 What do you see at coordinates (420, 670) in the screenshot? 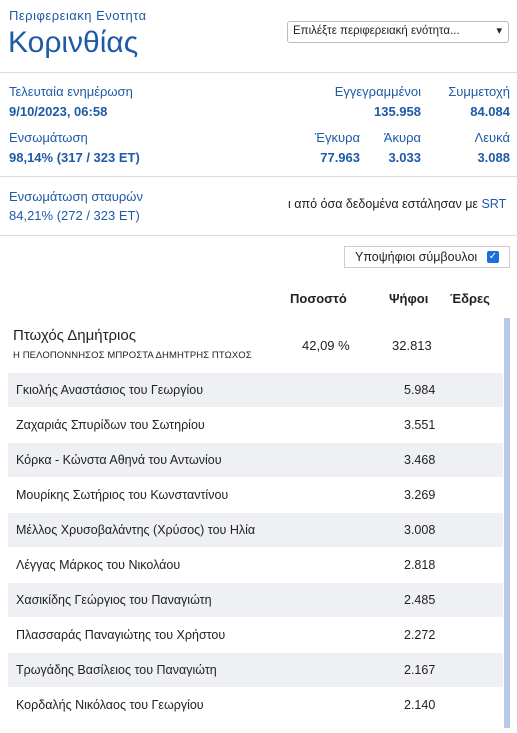
I see `candidate-votes: 2.167` at bounding box center [420, 670].